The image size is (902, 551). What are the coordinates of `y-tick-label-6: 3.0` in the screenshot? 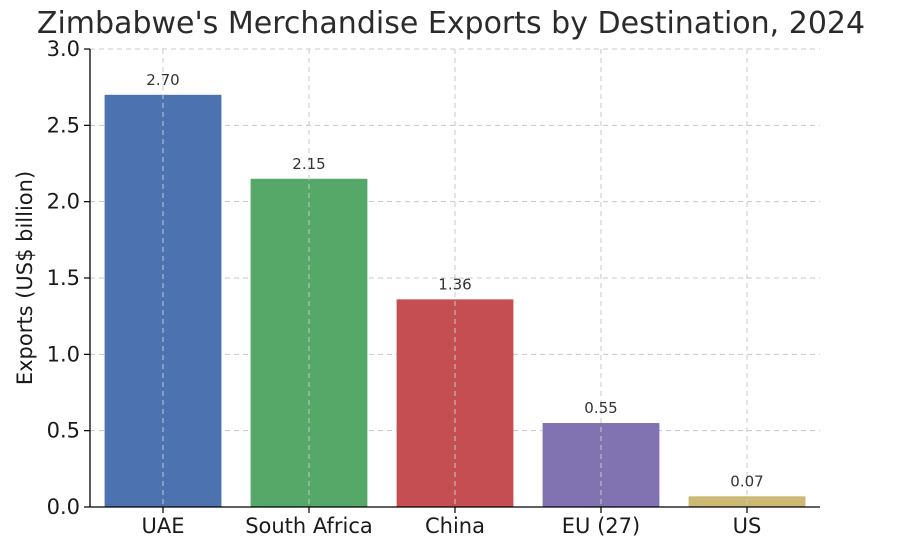 It's located at (63, 49).